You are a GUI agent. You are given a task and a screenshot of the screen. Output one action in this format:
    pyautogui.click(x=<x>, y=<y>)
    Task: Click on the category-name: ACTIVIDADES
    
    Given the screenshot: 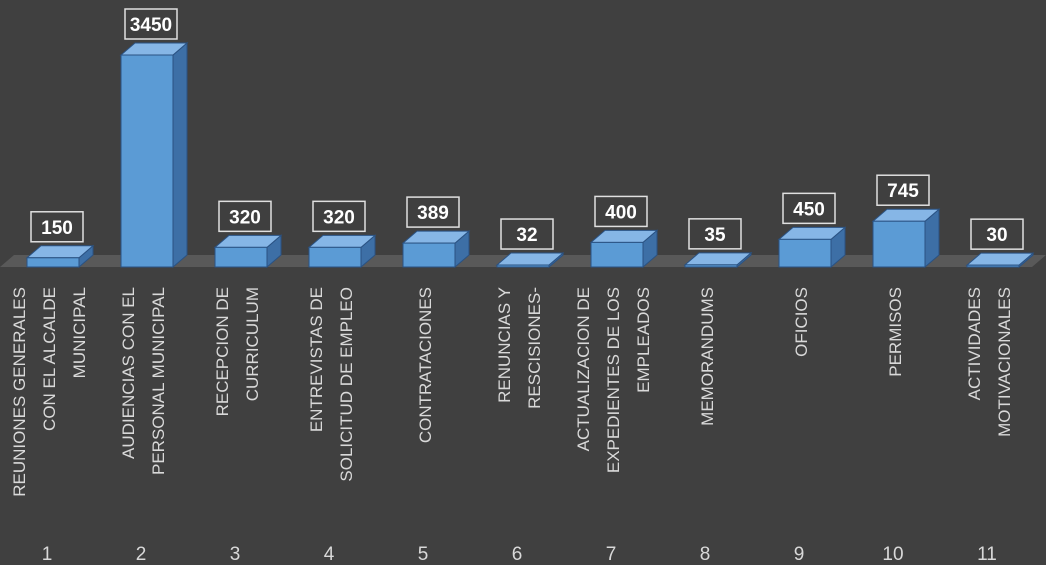 What is the action you would take?
    pyautogui.click(x=974, y=343)
    